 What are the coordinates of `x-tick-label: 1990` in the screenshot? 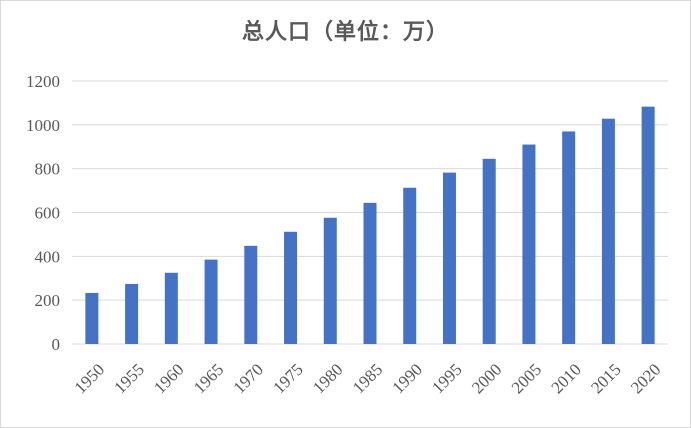 It's located at (407, 378).